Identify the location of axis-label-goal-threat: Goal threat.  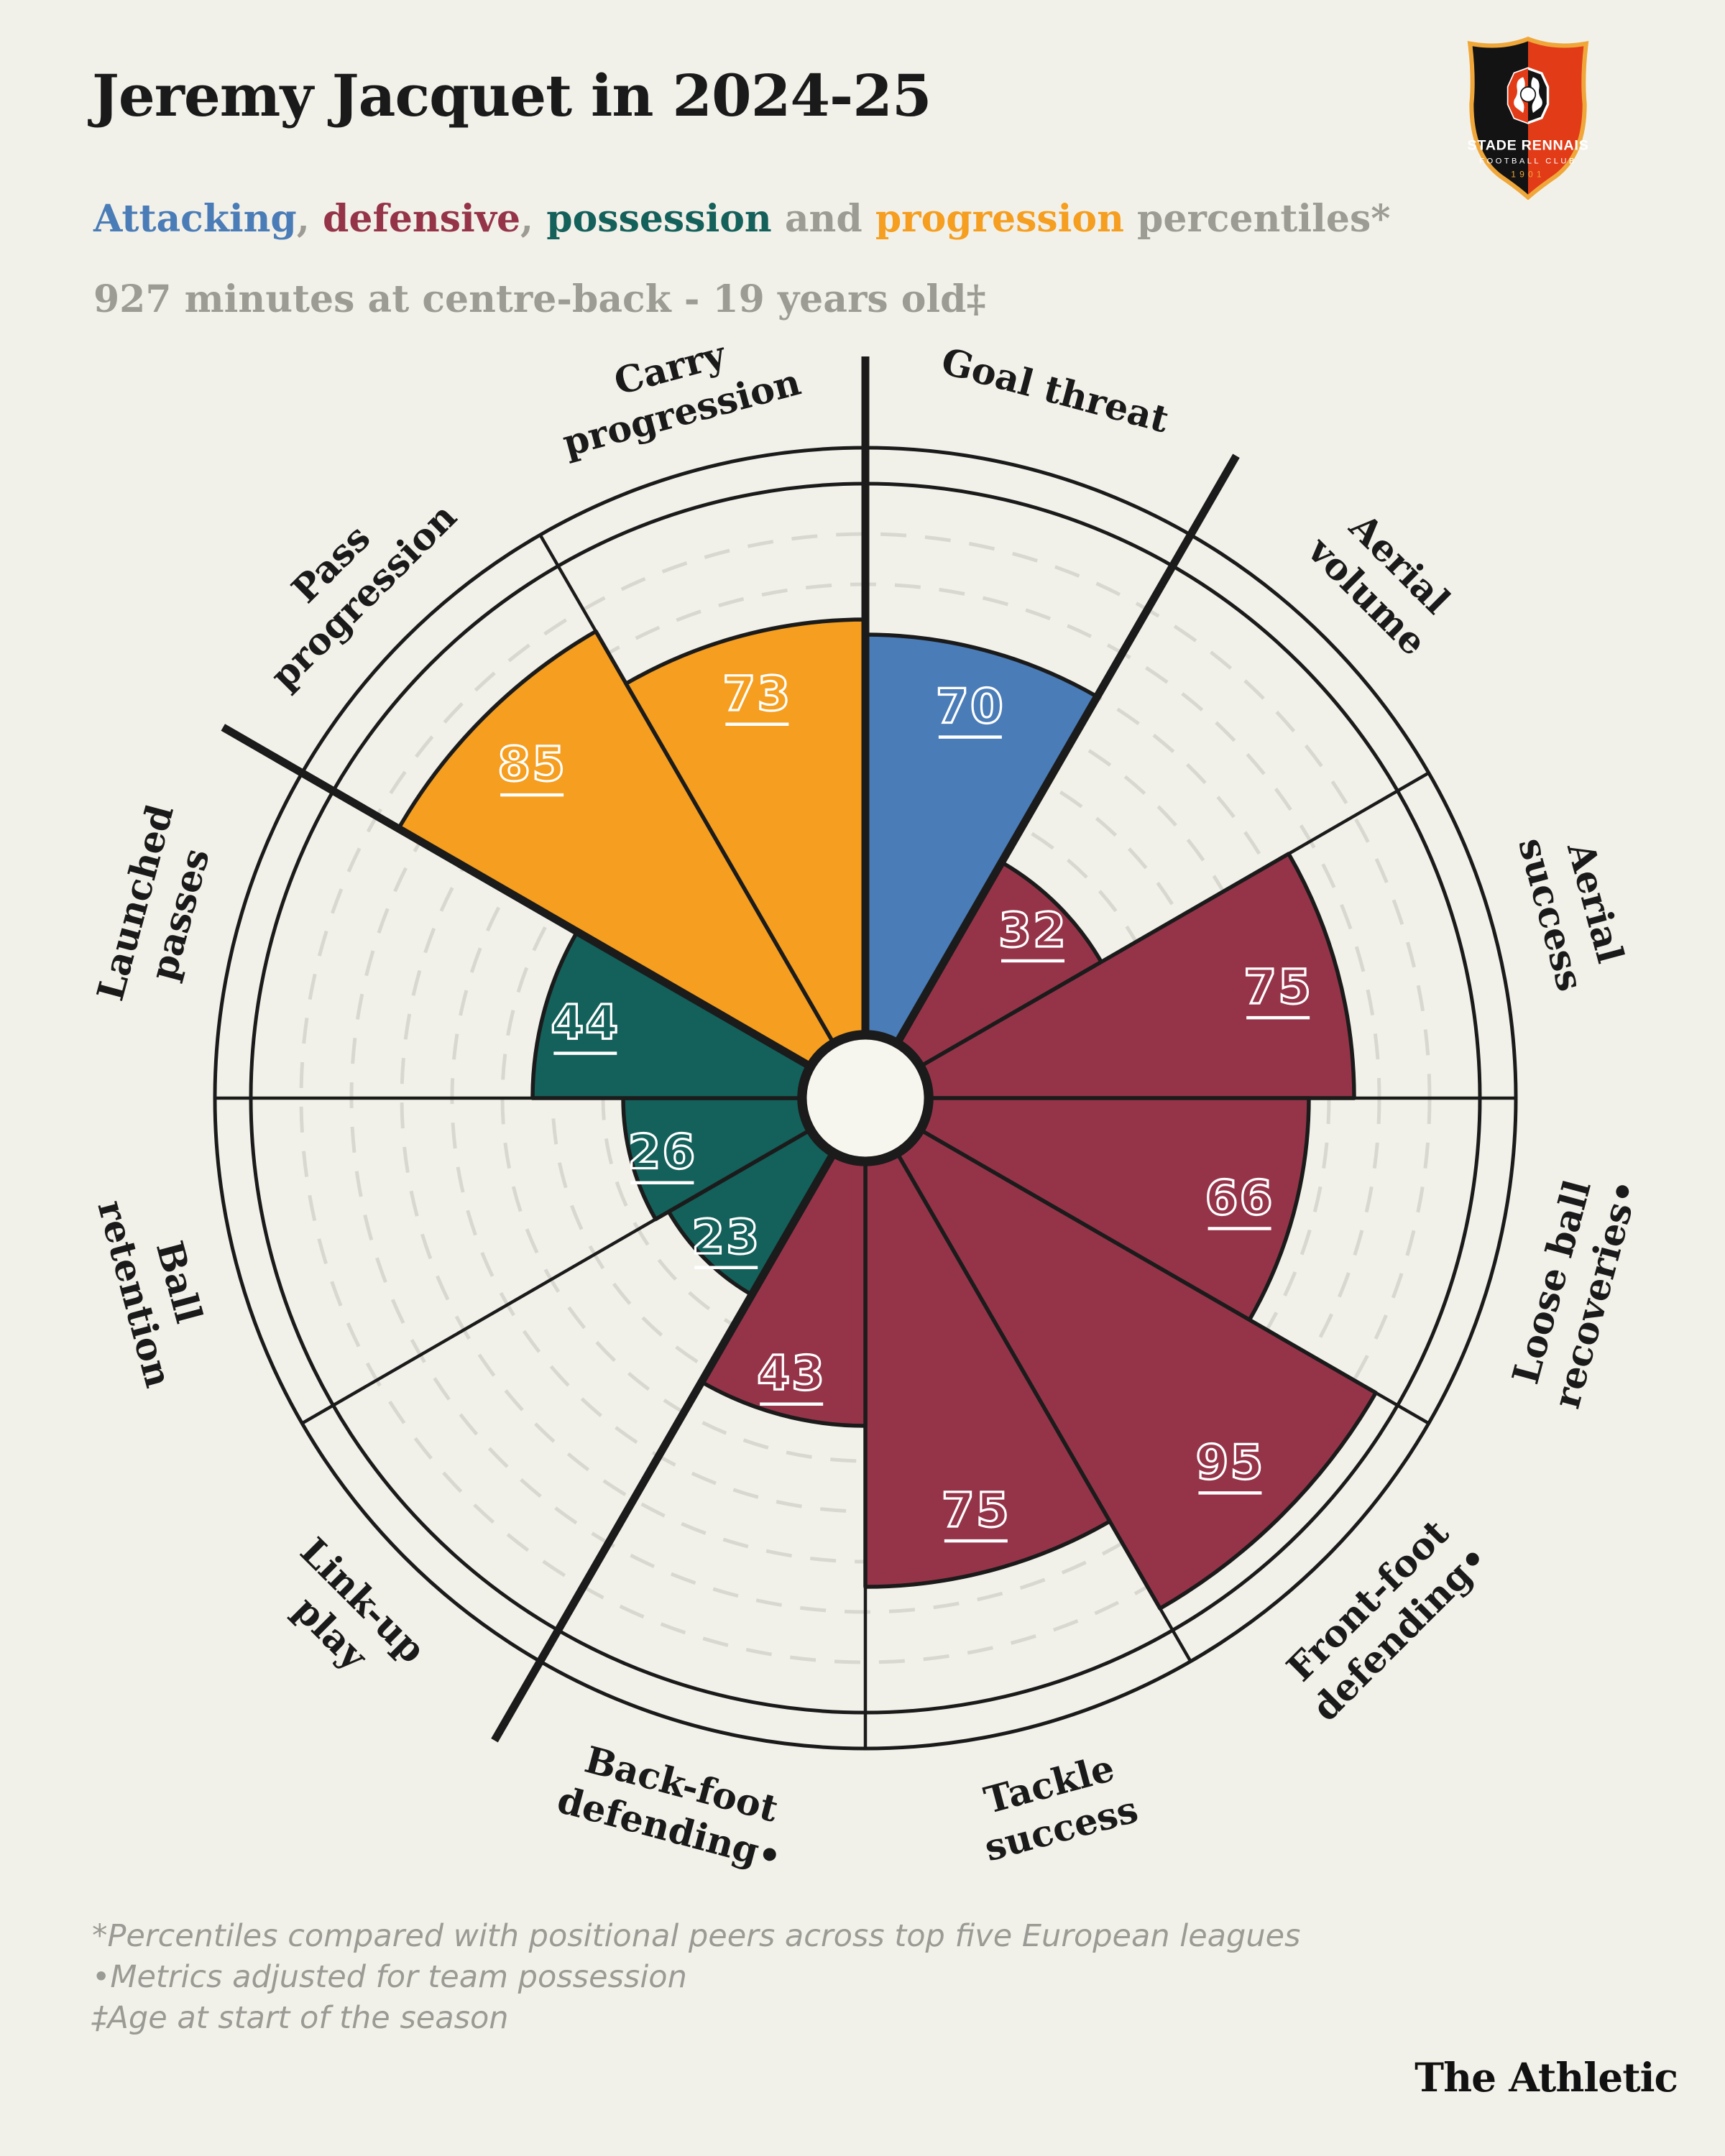
(1055, 391).